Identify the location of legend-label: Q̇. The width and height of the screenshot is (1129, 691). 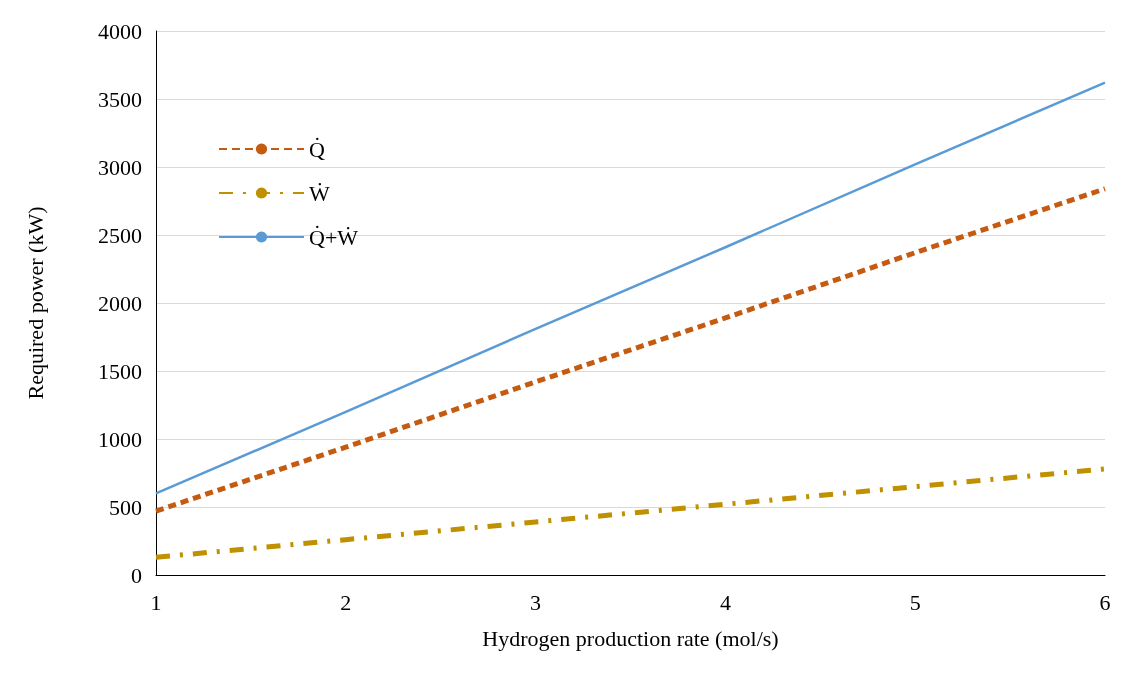
(317, 149).